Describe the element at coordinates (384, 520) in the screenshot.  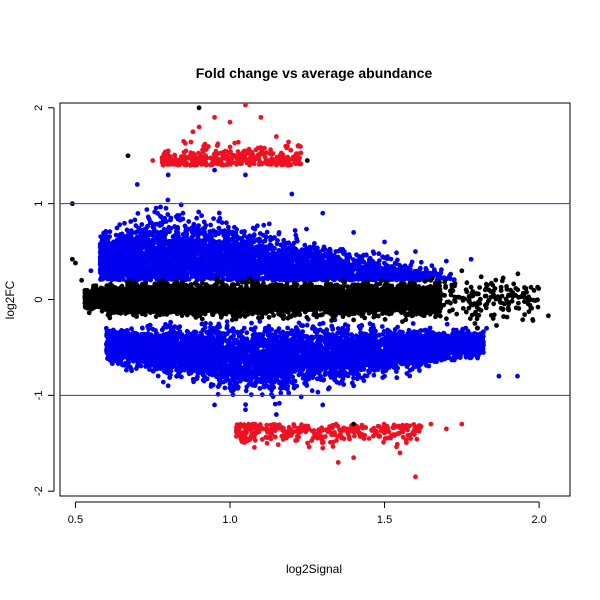
I see `x-tick-label: 1.5` at that location.